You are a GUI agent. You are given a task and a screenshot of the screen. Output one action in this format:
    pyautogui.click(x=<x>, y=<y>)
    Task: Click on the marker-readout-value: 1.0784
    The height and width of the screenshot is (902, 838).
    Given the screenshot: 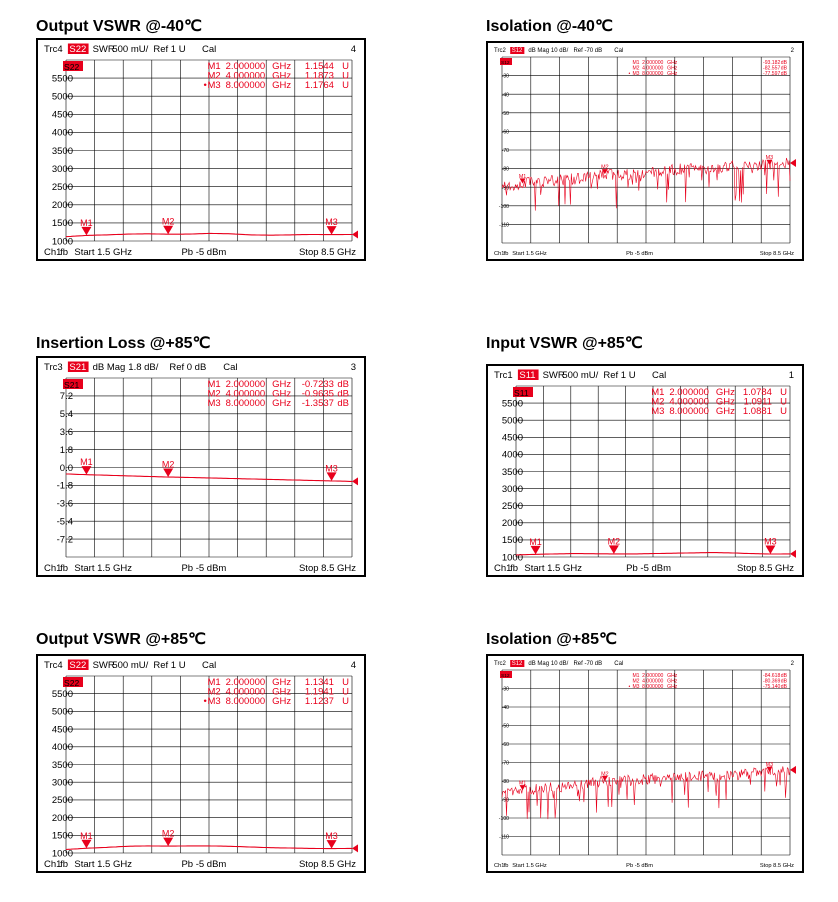 What is the action you would take?
    pyautogui.click(x=757, y=392)
    